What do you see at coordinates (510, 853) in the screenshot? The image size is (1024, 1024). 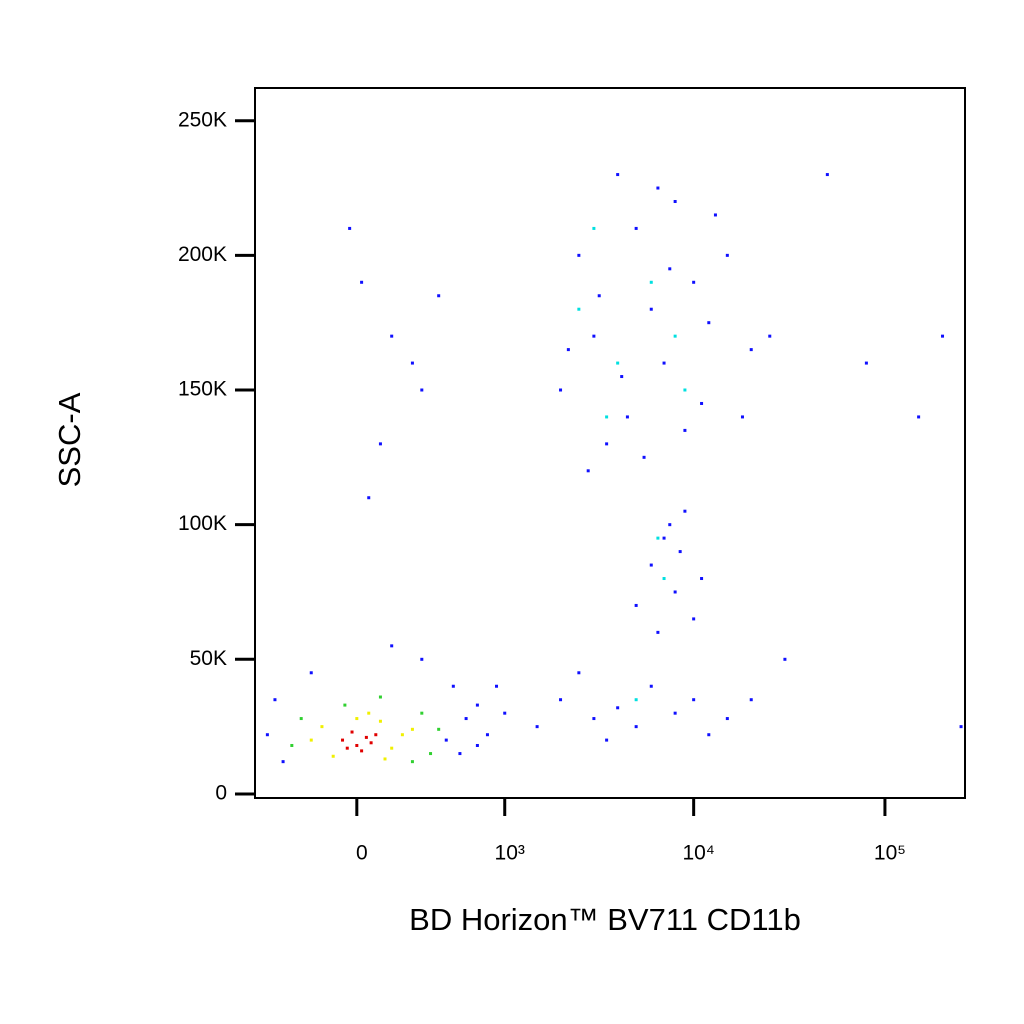 I see `x-tick-label: 10³` at bounding box center [510, 853].